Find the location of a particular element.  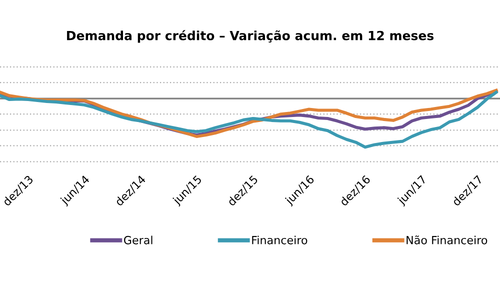

legend-label: Não Financeiro is located at coordinates (447, 240).